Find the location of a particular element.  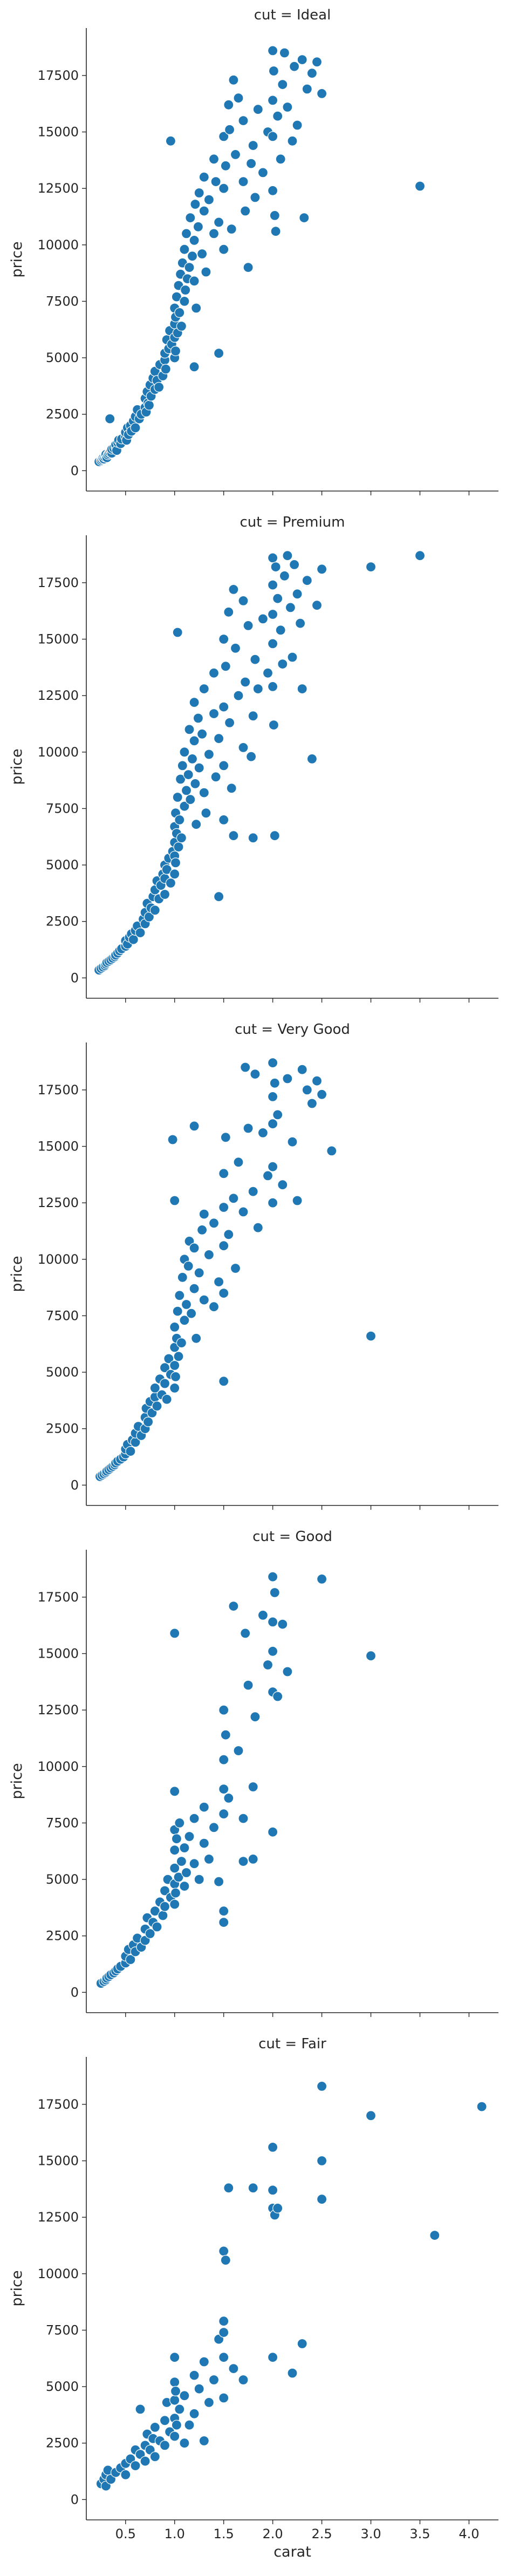

x-tick-label: 2.5 is located at coordinates (321, 2533).